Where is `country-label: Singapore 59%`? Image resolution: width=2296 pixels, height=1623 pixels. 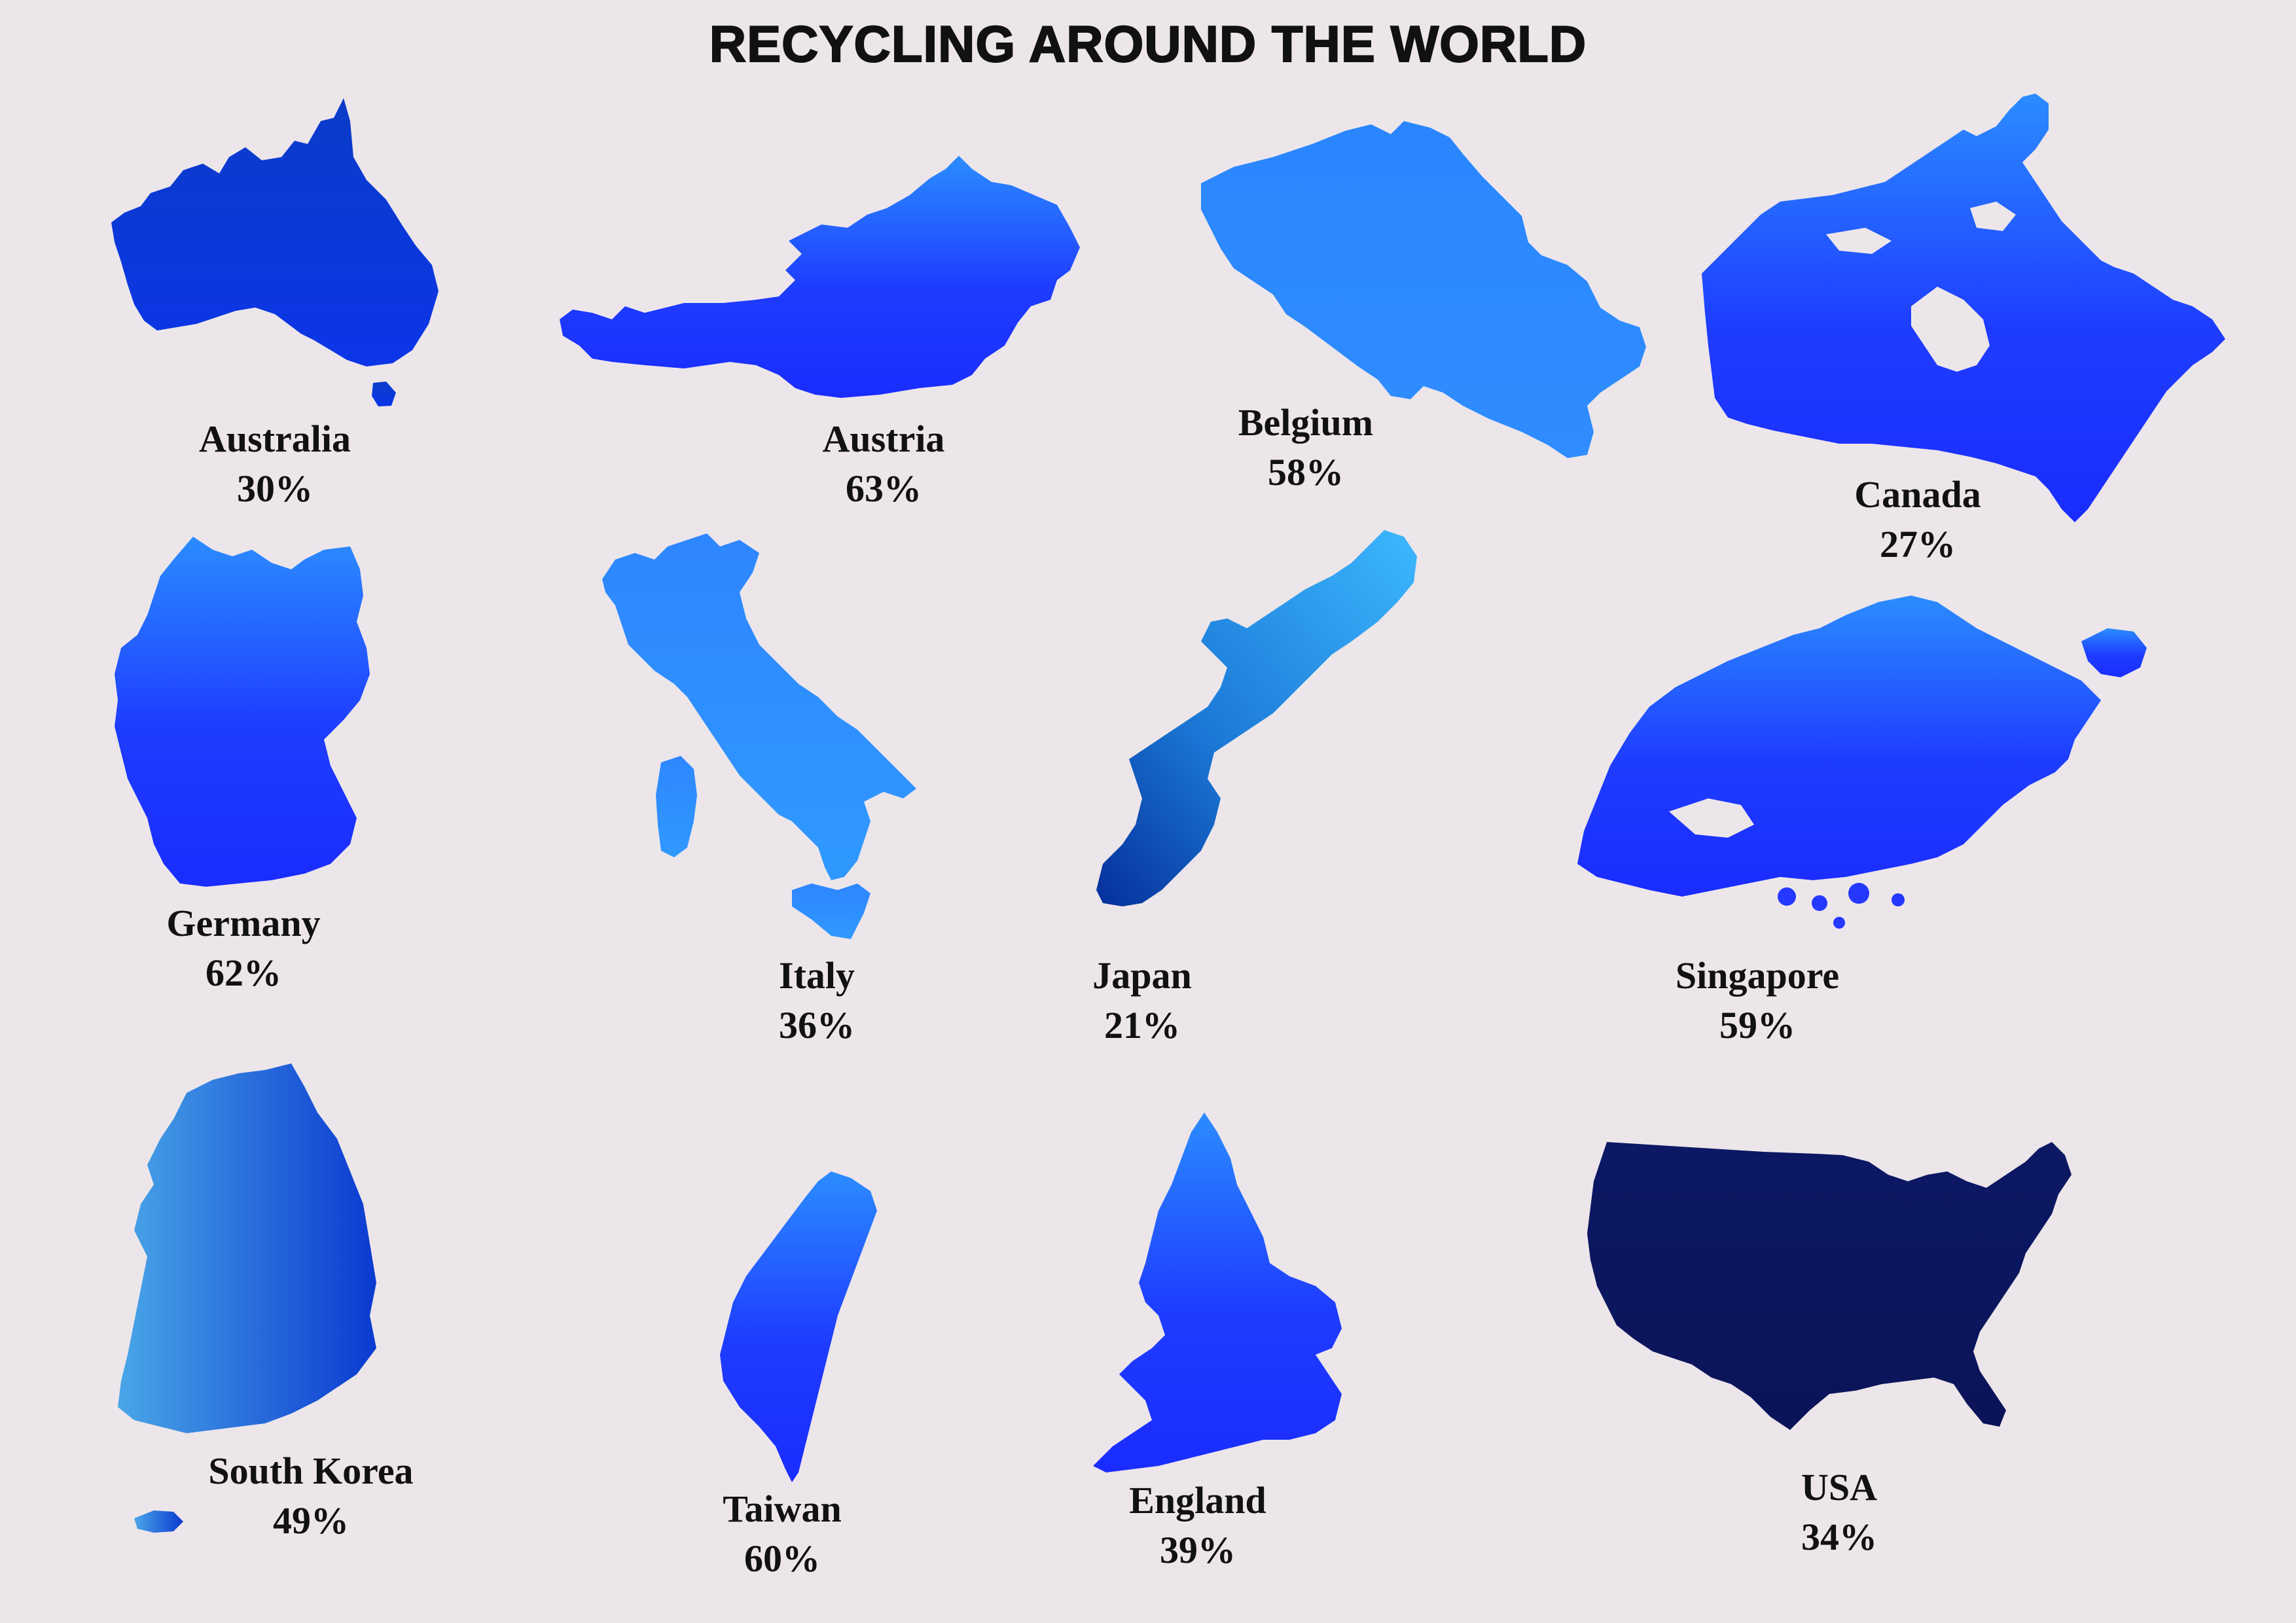 country-label: Singapore 59% is located at coordinates (1757, 1001).